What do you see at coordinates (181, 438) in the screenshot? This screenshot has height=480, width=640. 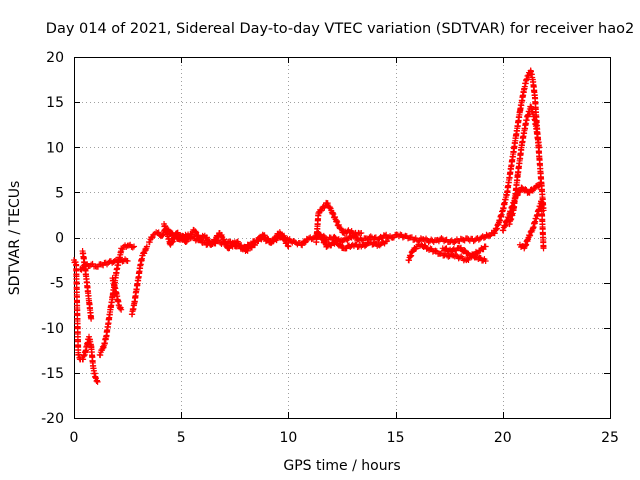 I see `x-tick-label: 5` at bounding box center [181, 438].